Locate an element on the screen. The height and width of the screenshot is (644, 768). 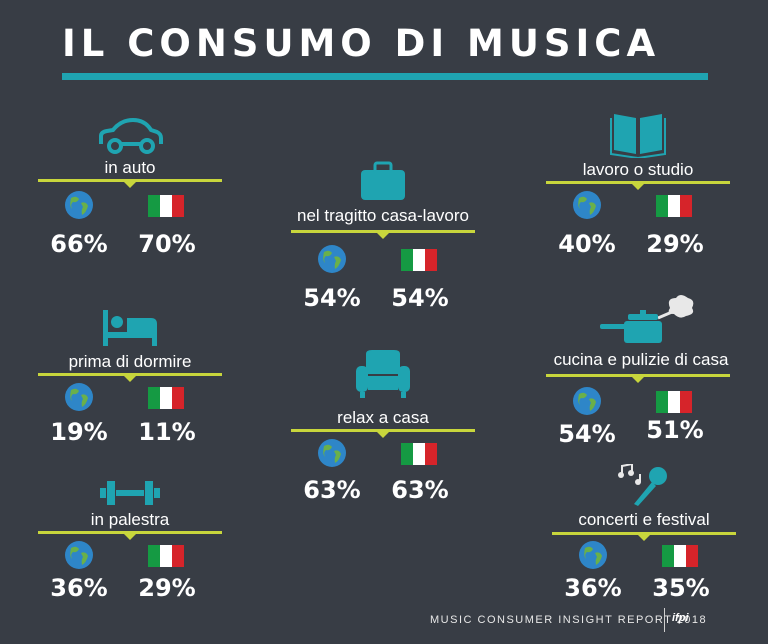
world-percentage: 63% is located at coordinates (332, 490).